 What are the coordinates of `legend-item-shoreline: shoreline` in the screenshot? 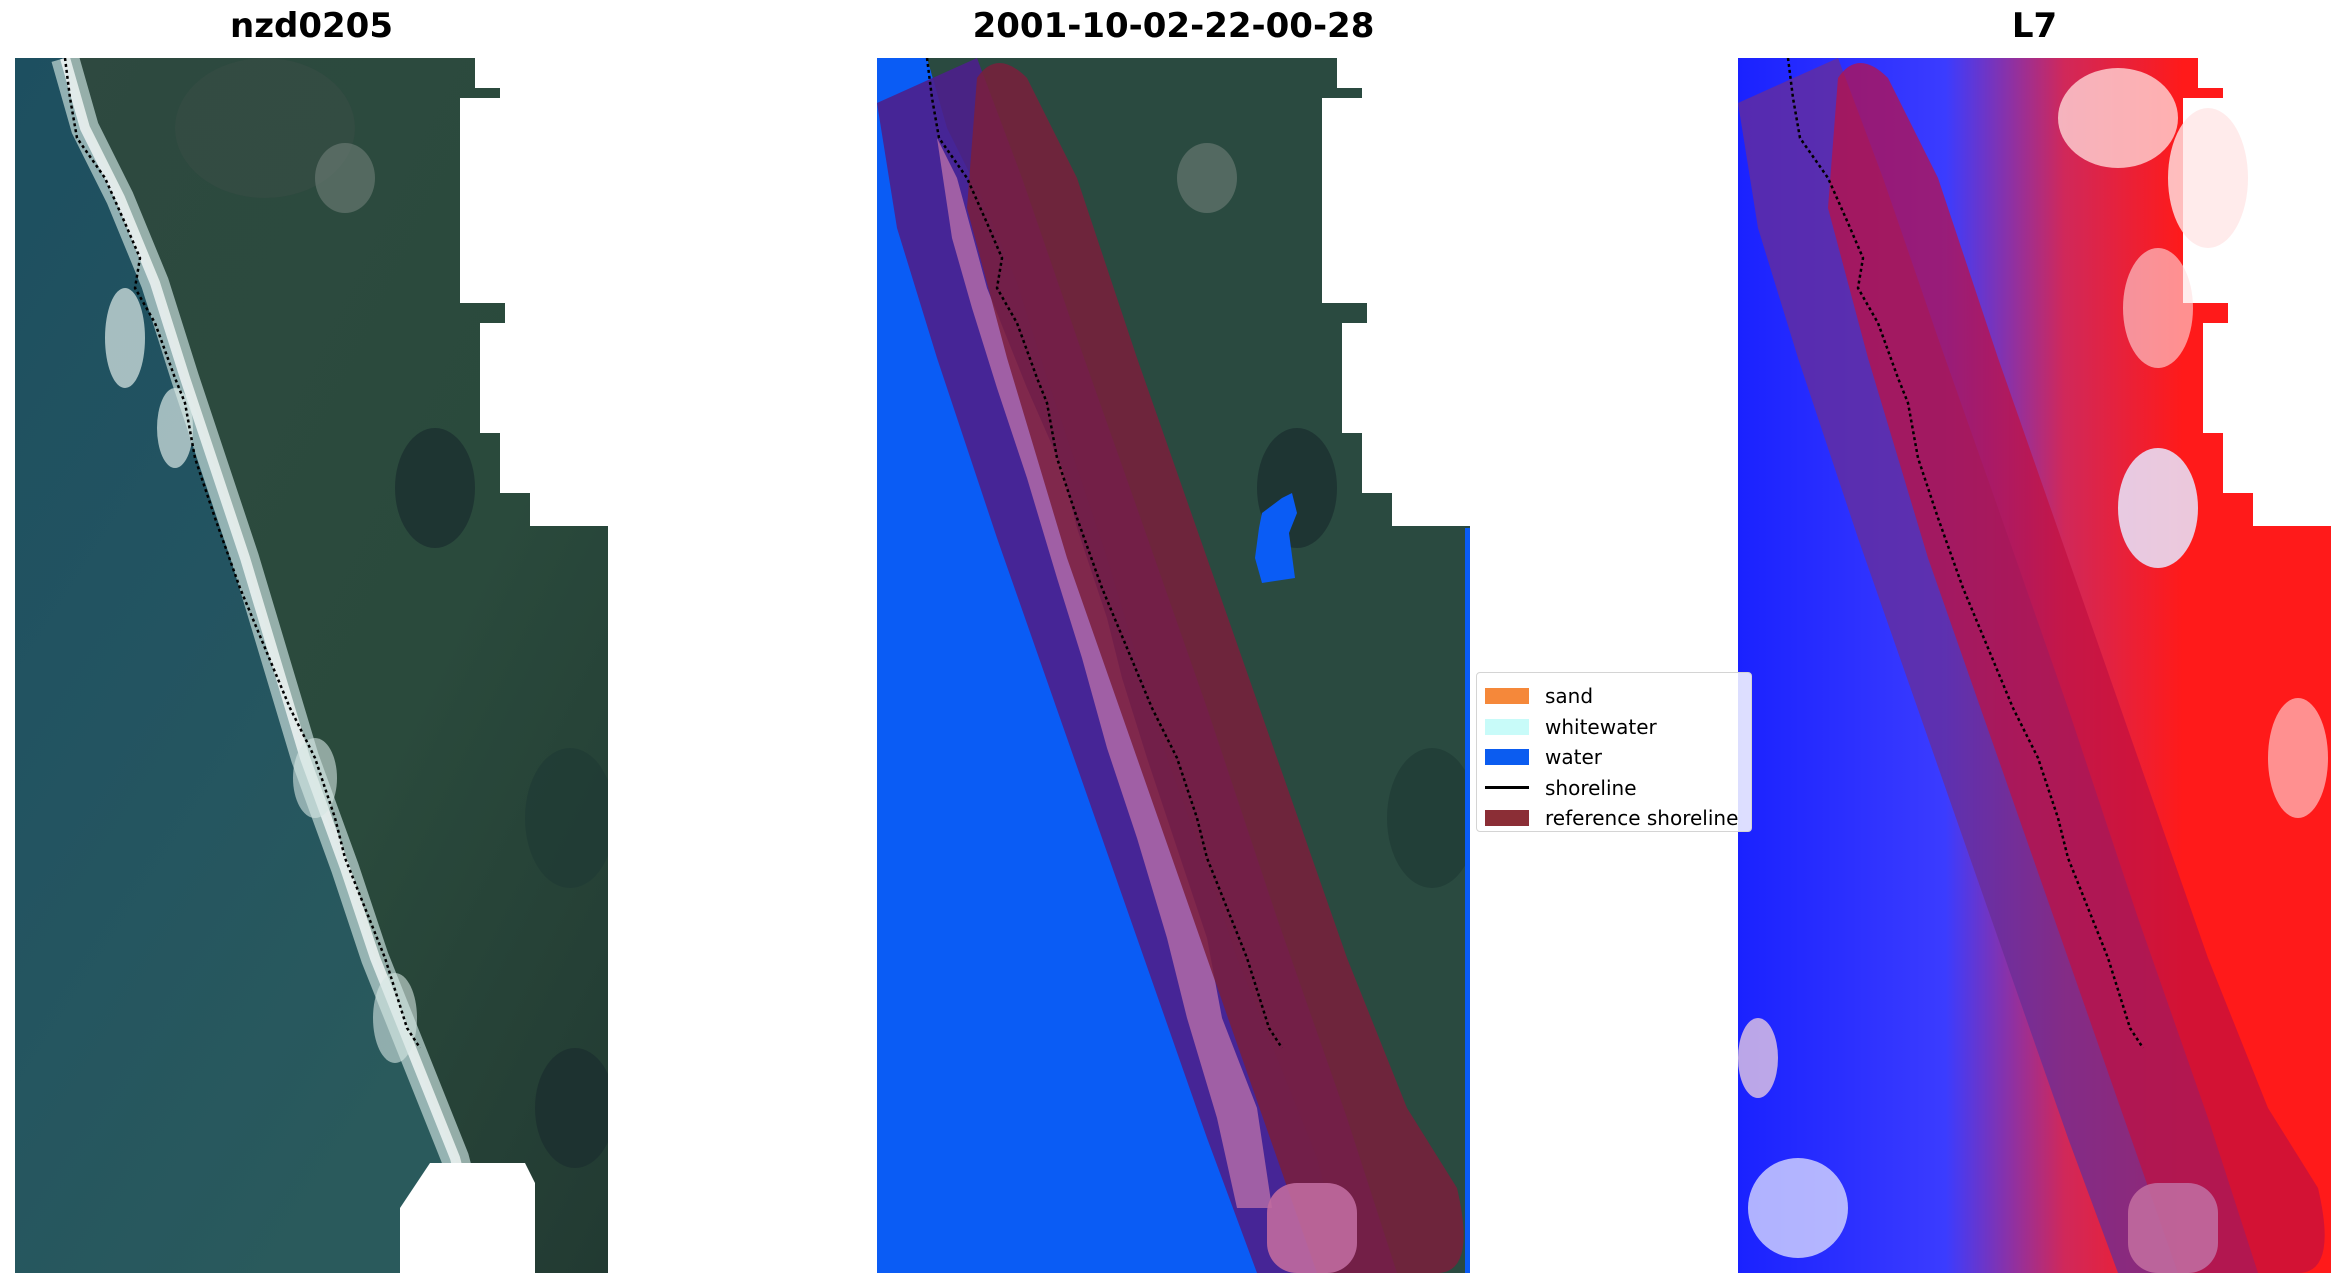 It's located at (1618, 788).